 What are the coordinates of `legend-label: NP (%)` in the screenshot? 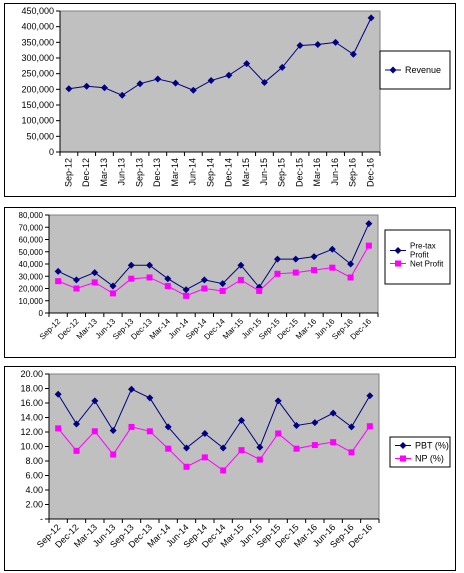 It's located at (429, 459).